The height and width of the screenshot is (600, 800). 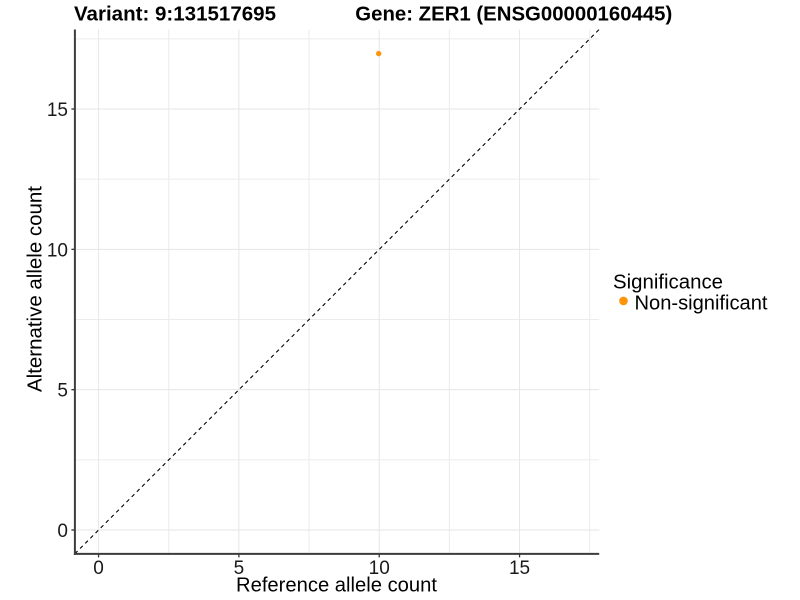 I want to click on svg-text: Gene: ZER1 (ENSG00000160445), so click(x=513, y=15).